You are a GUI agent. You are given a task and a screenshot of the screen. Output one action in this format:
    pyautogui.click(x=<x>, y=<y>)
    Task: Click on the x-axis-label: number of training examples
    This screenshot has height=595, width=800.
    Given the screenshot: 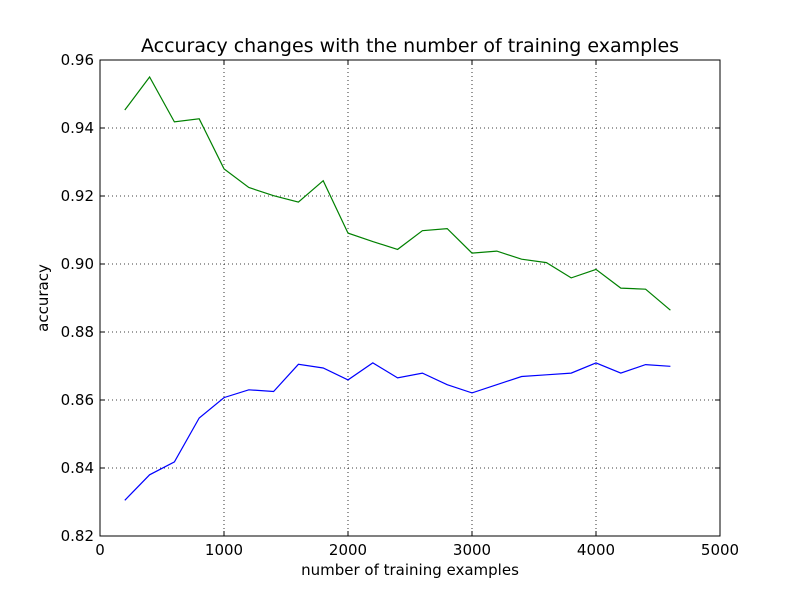 What is the action you would take?
    pyautogui.click(x=410, y=570)
    